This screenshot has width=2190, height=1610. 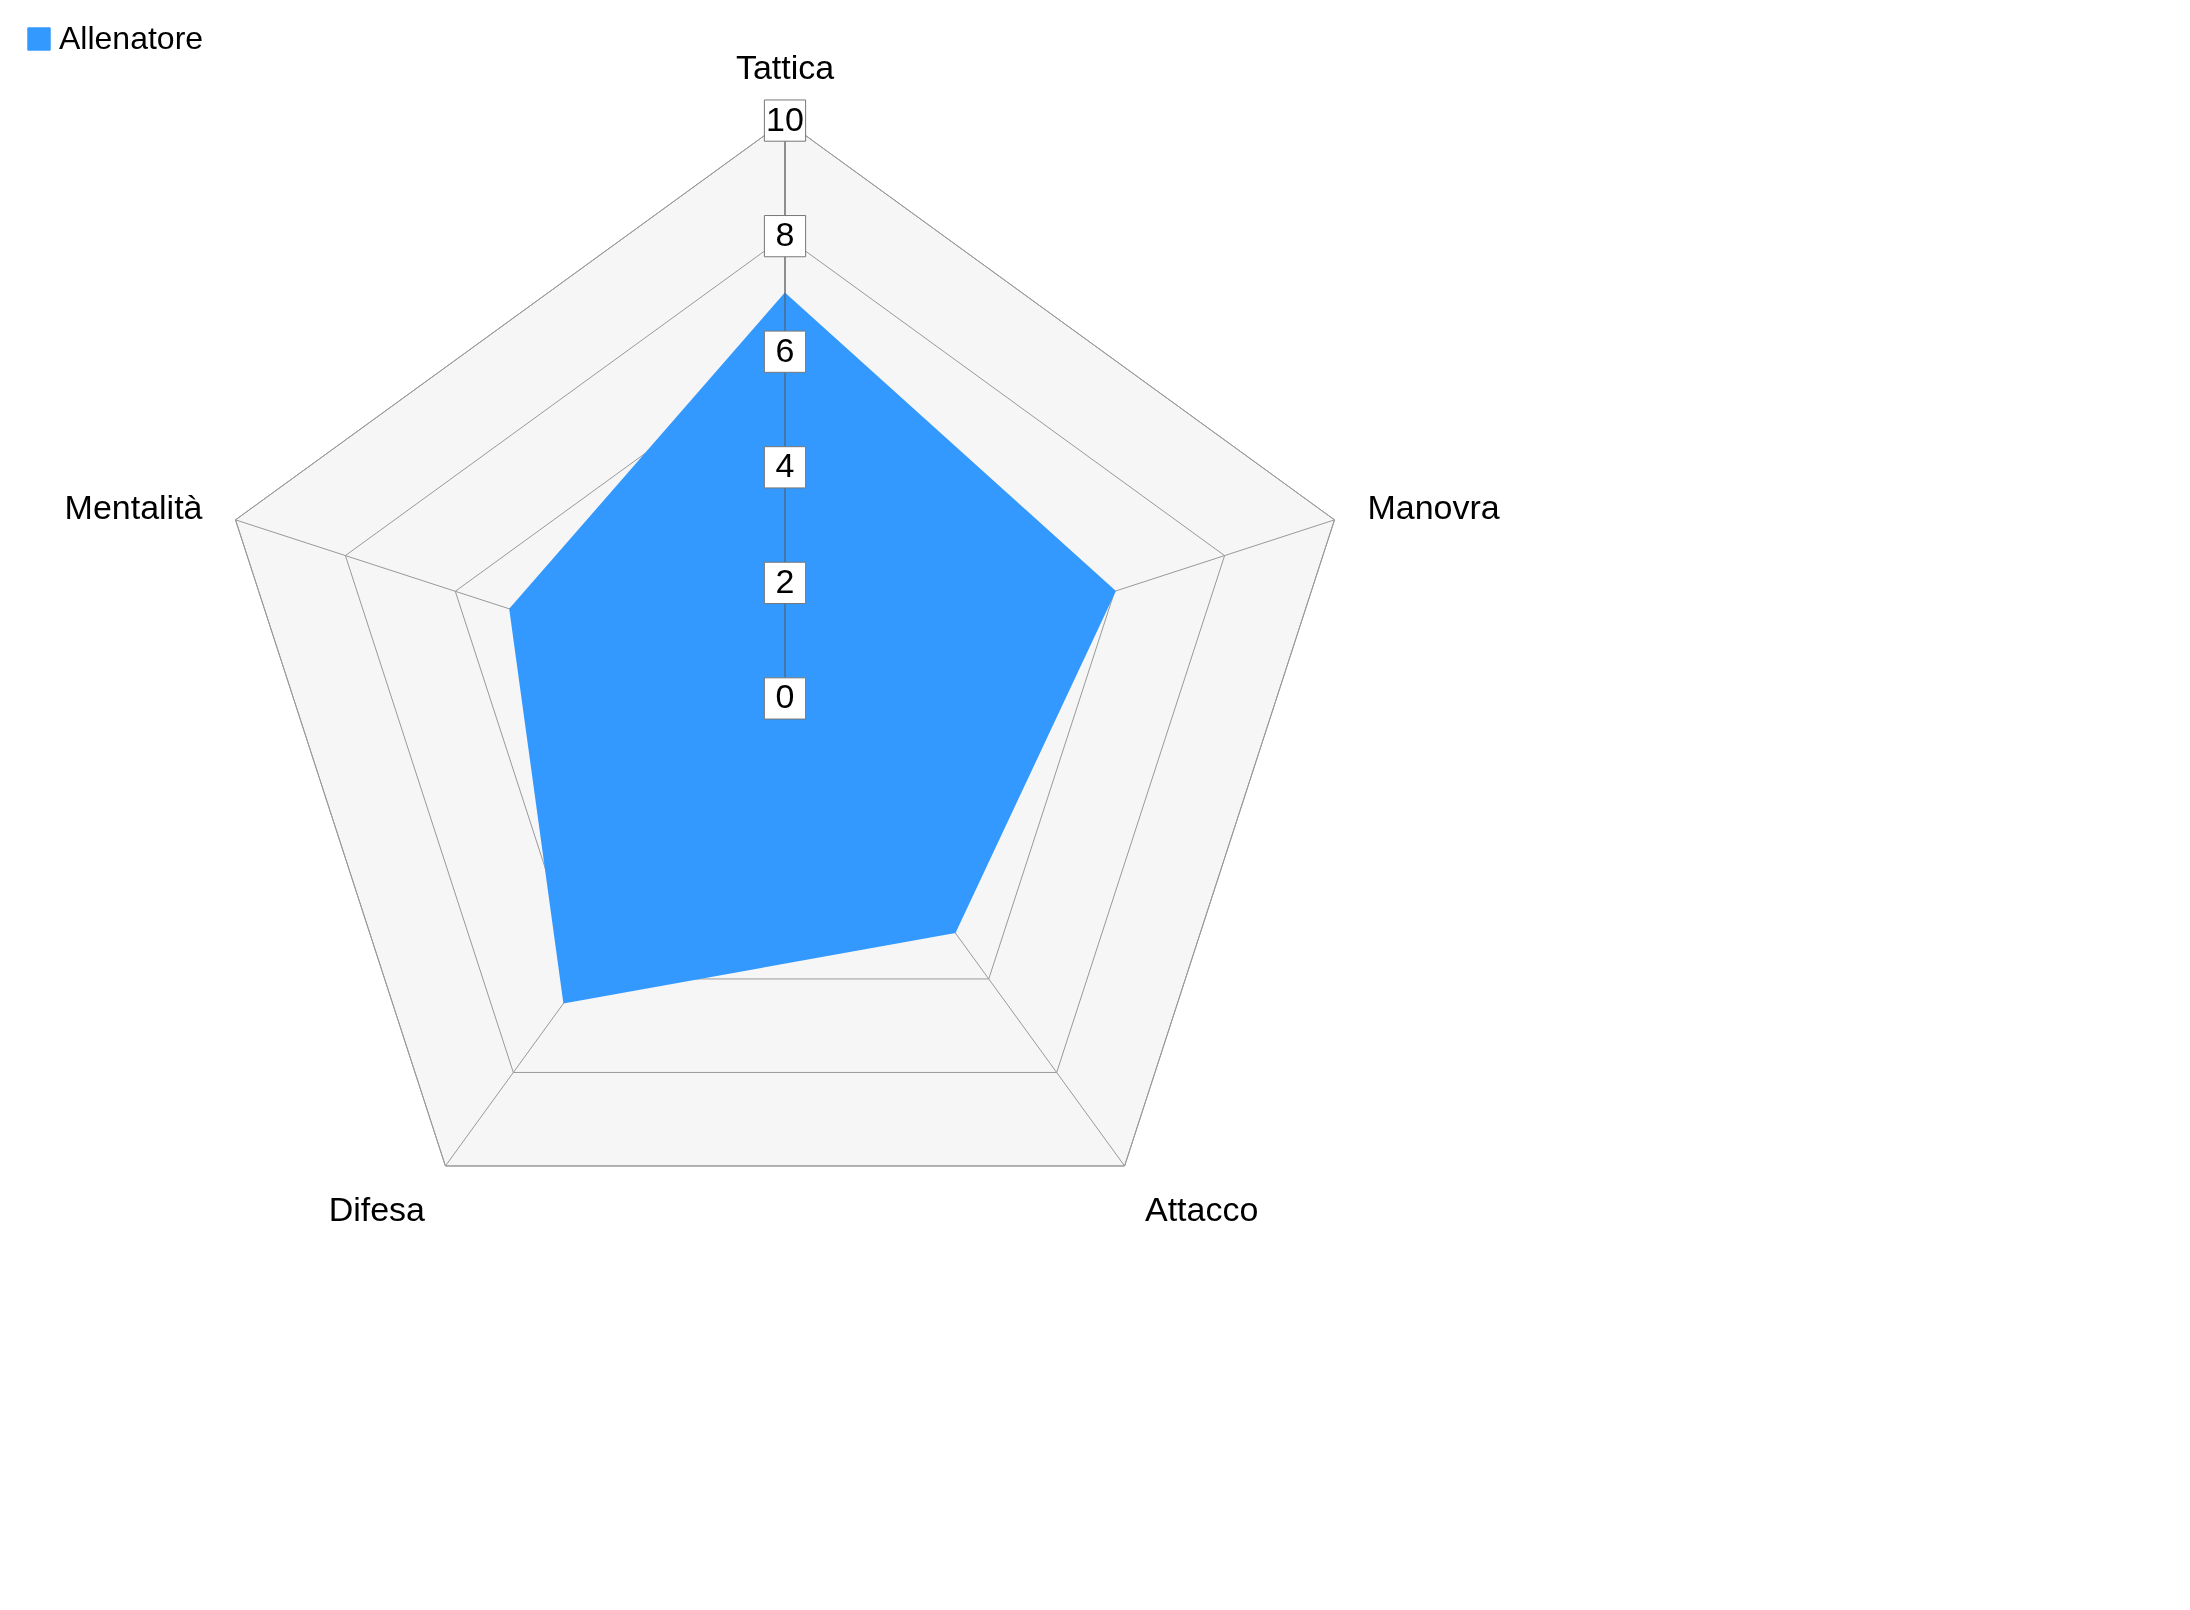 I want to click on spoke-label: Mentalità, so click(x=133, y=507).